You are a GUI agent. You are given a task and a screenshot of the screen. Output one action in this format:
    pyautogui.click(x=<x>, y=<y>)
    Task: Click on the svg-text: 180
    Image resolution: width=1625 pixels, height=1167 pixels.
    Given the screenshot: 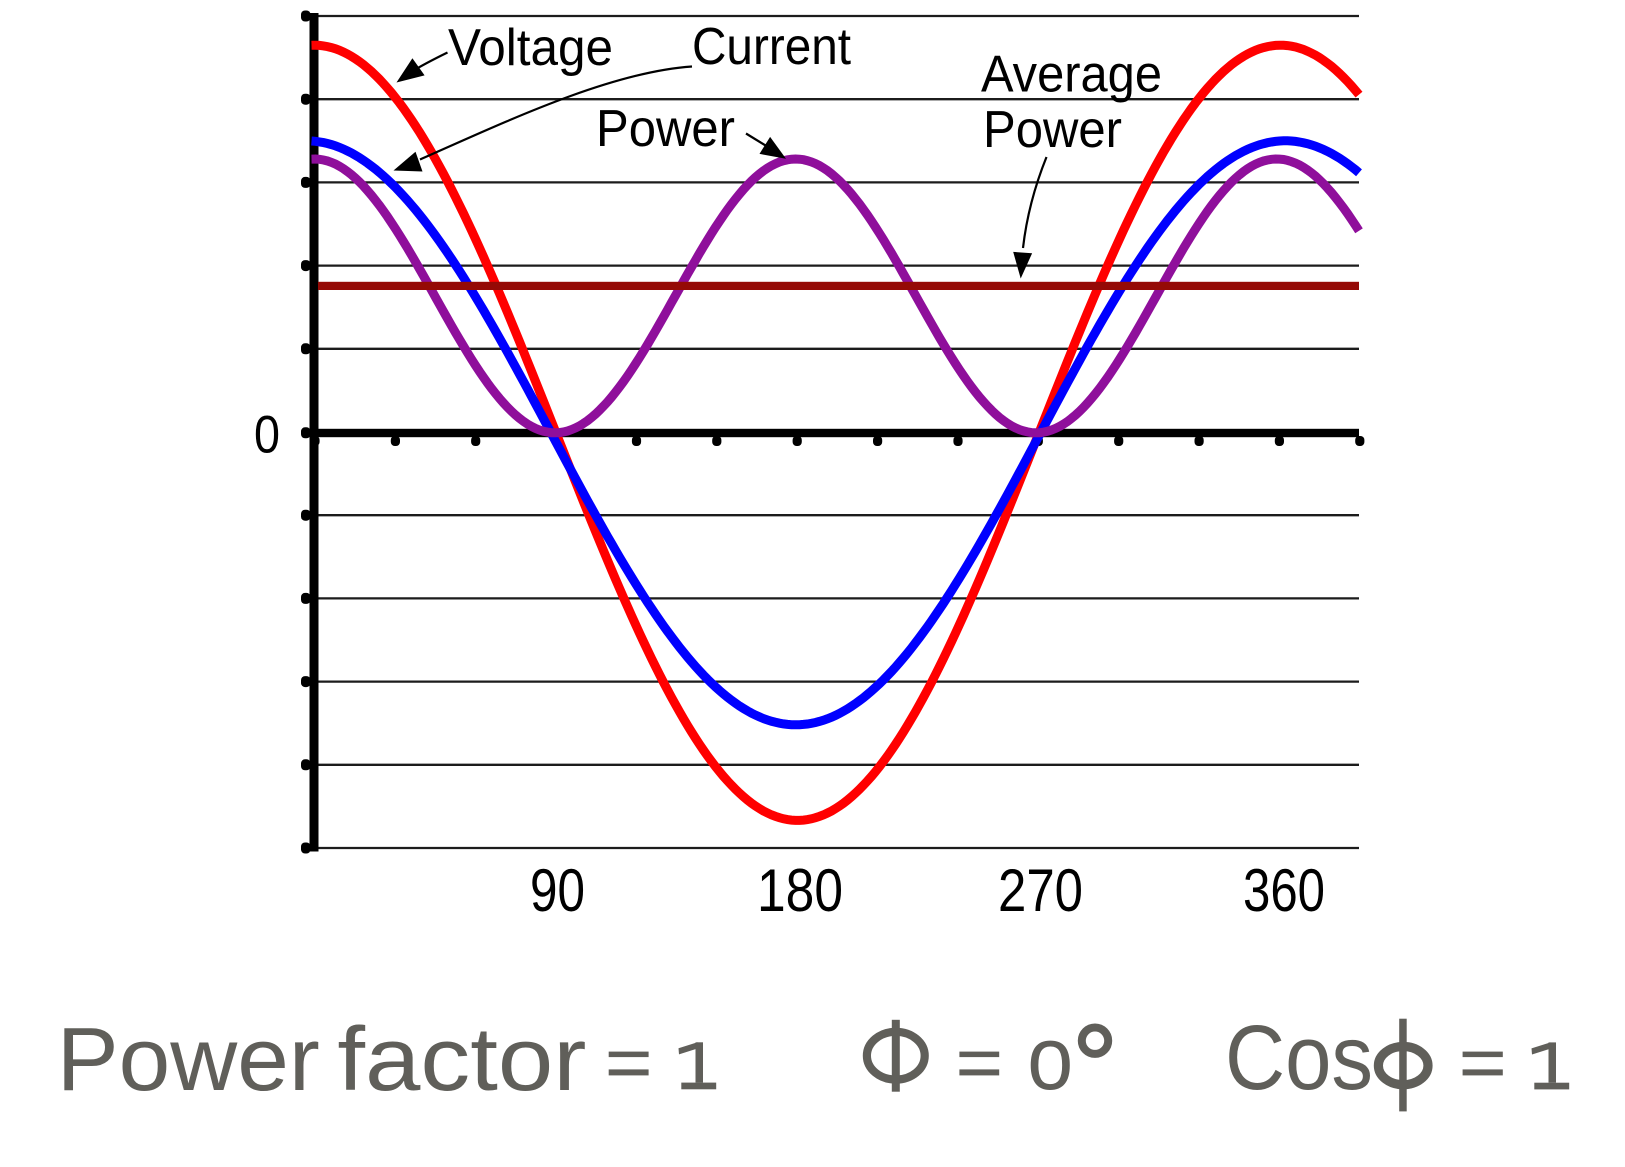 What is the action you would take?
    pyautogui.click(x=800, y=890)
    